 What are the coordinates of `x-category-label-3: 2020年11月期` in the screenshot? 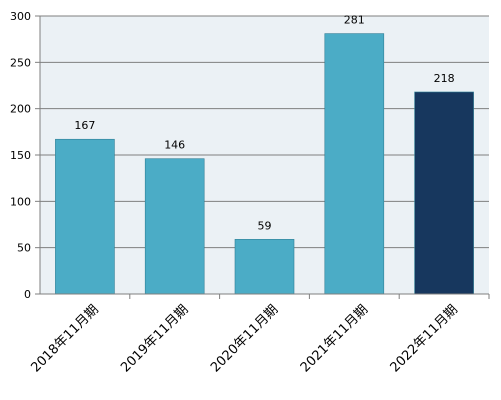 It's located at (244, 338).